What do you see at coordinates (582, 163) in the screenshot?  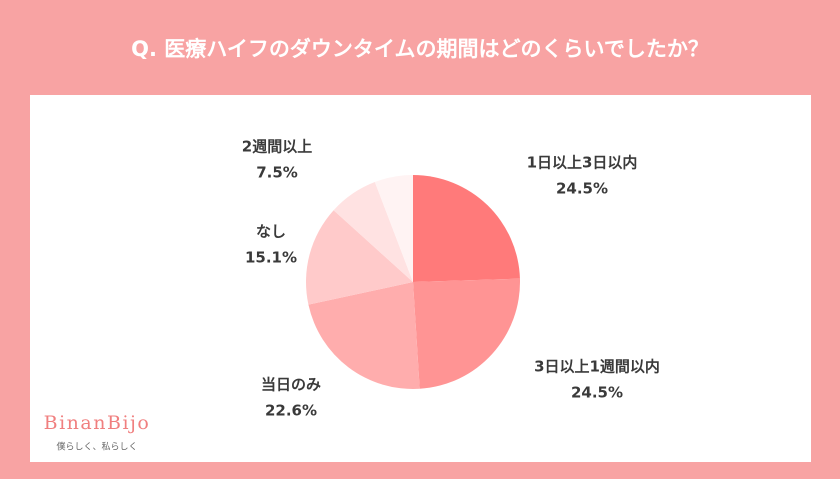 I see `slice-label: 1日以上3日以内` at bounding box center [582, 163].